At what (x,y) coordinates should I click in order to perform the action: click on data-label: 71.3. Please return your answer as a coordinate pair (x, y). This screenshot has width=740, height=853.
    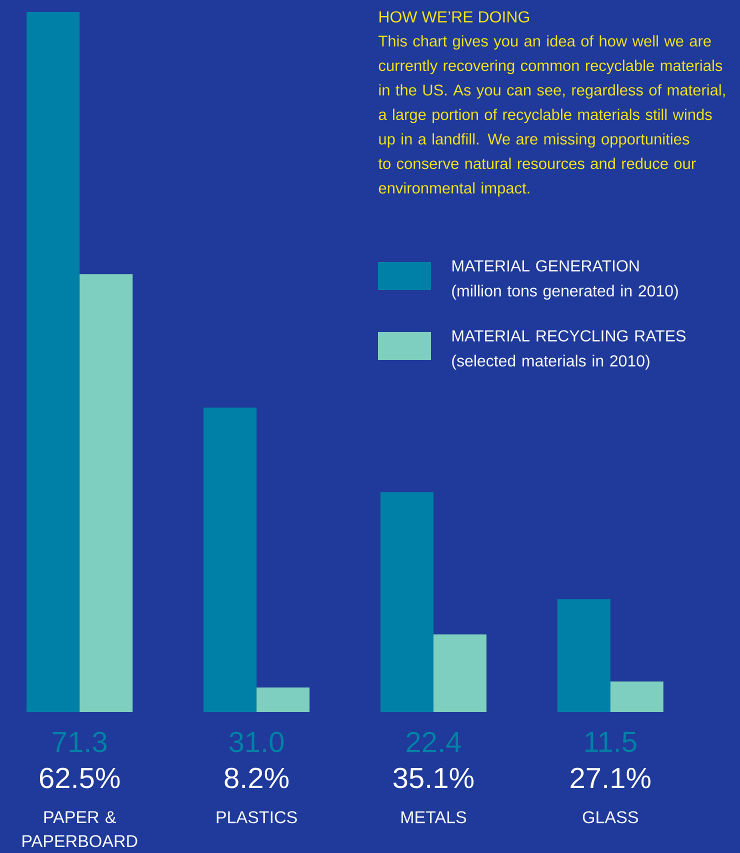
    Looking at the image, I should click on (79, 742).